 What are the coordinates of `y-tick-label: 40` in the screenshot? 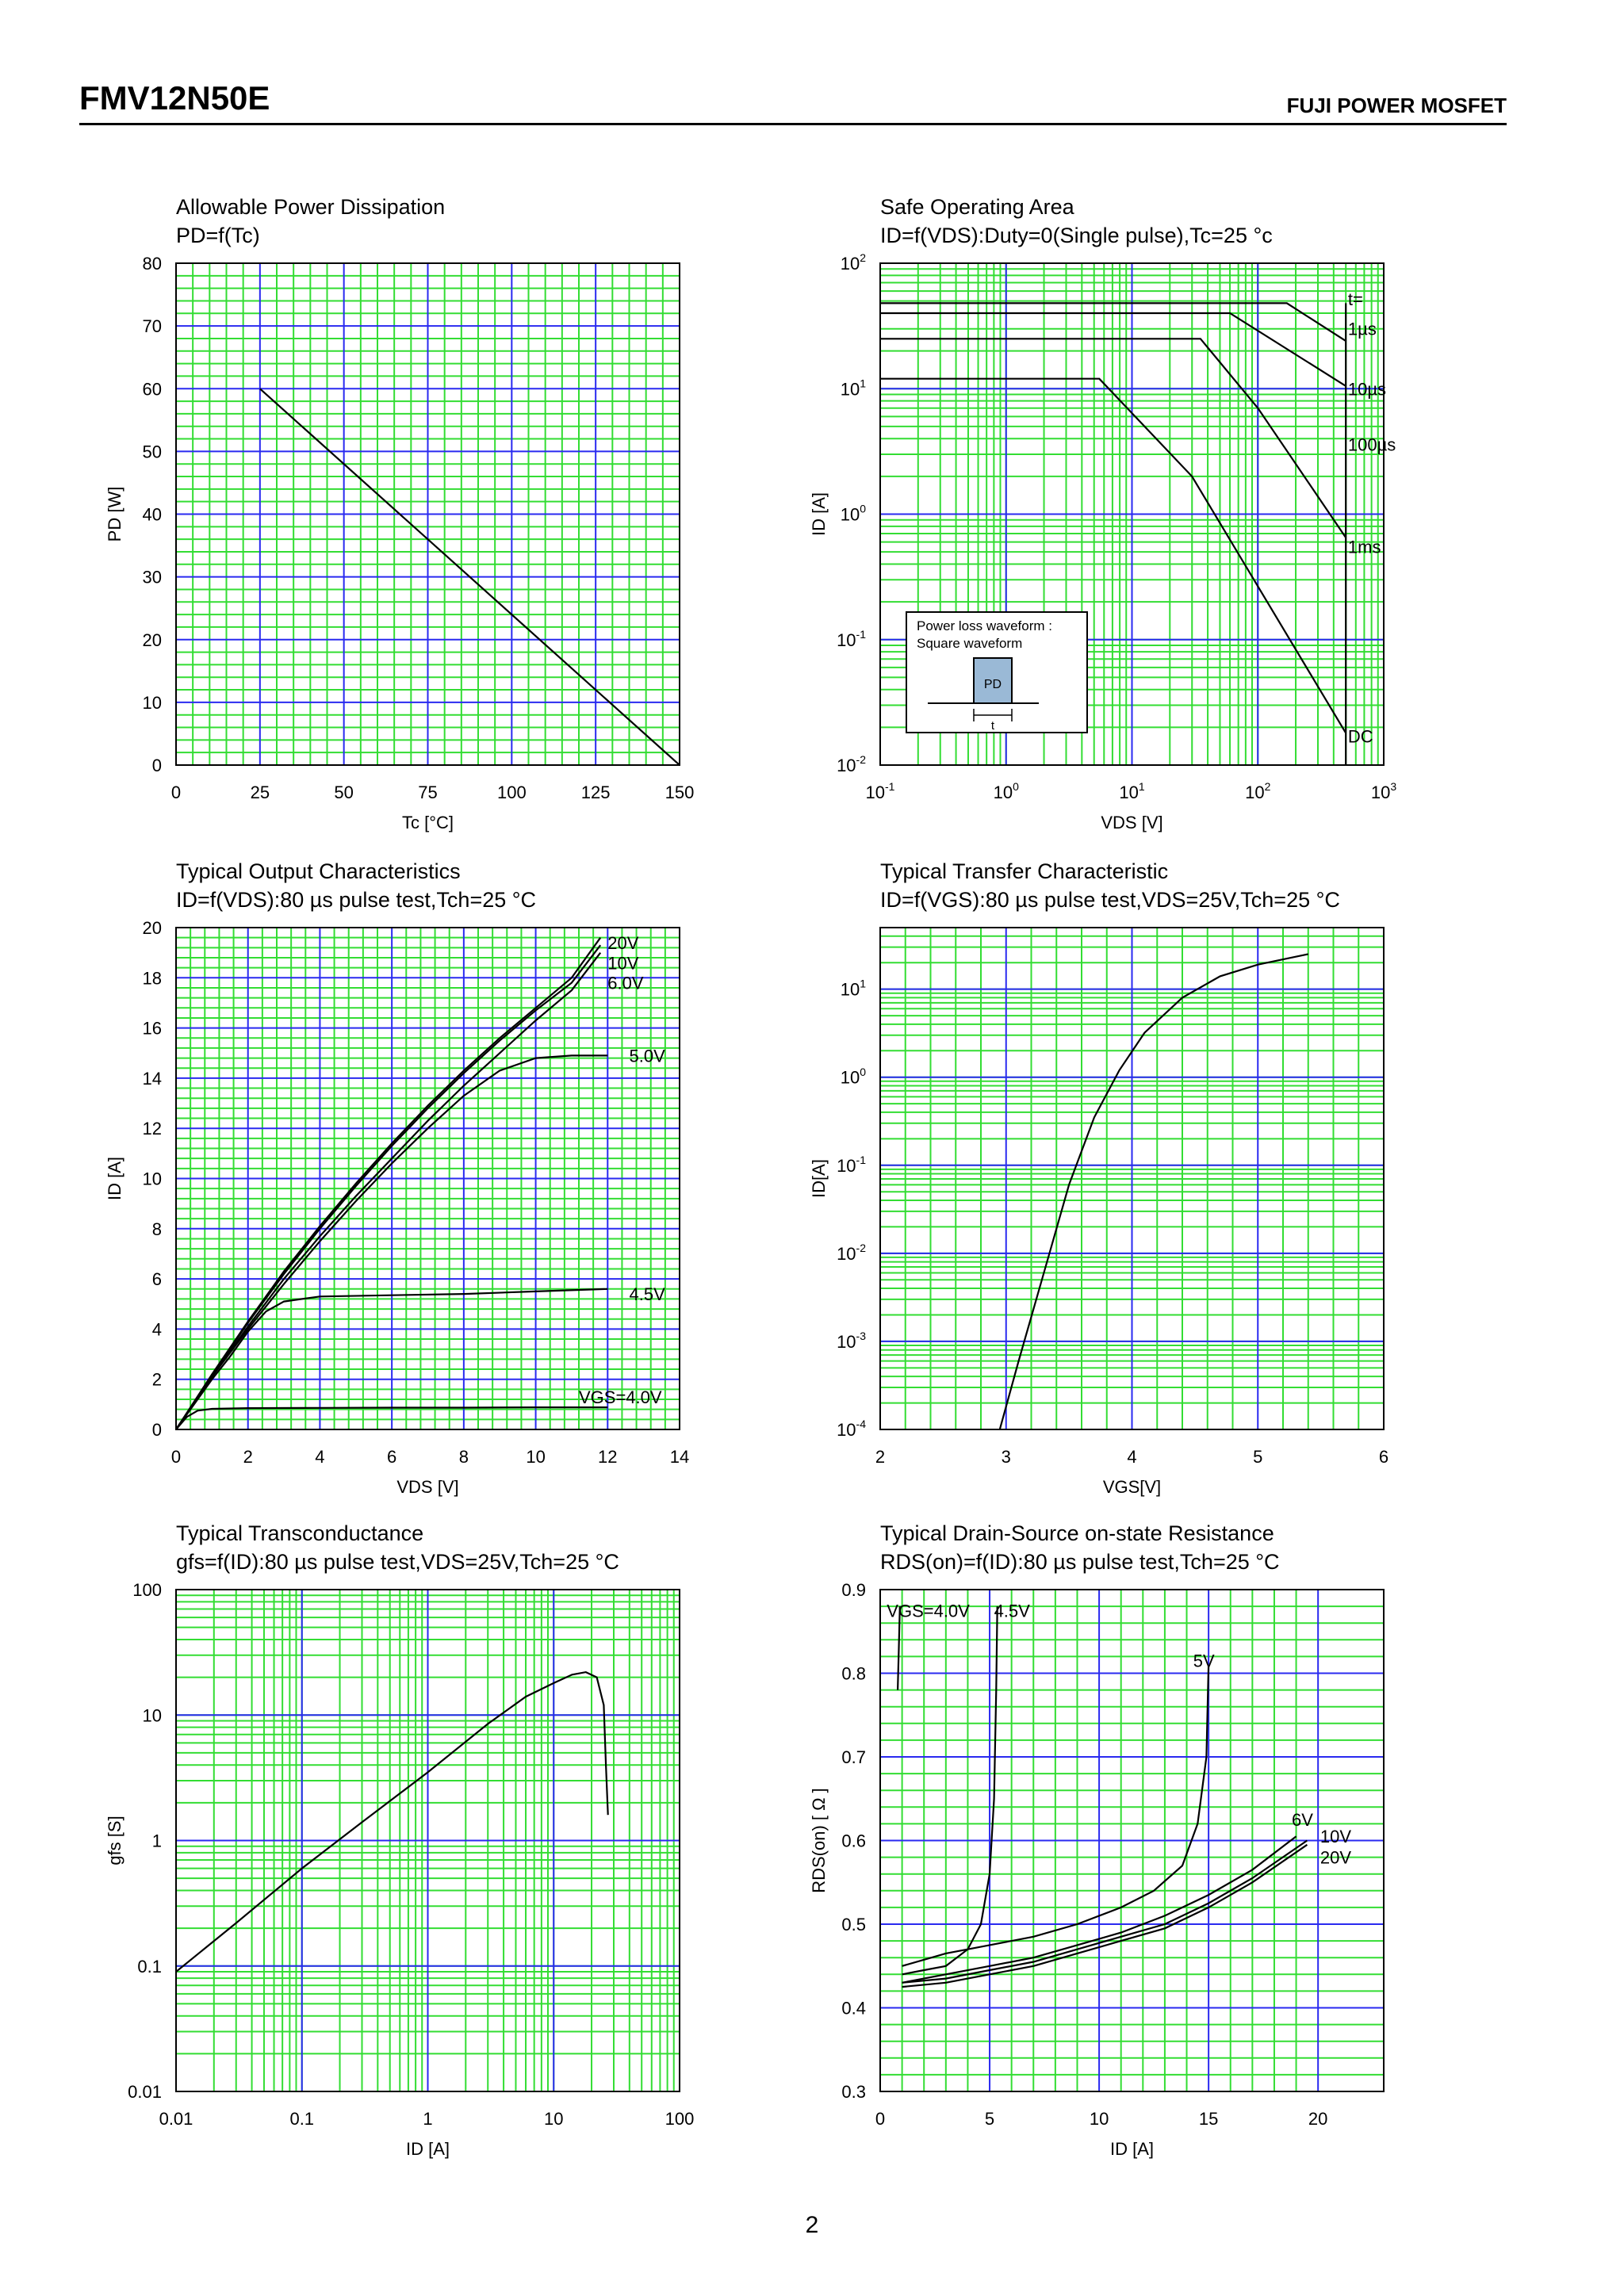 It's located at (152, 515).